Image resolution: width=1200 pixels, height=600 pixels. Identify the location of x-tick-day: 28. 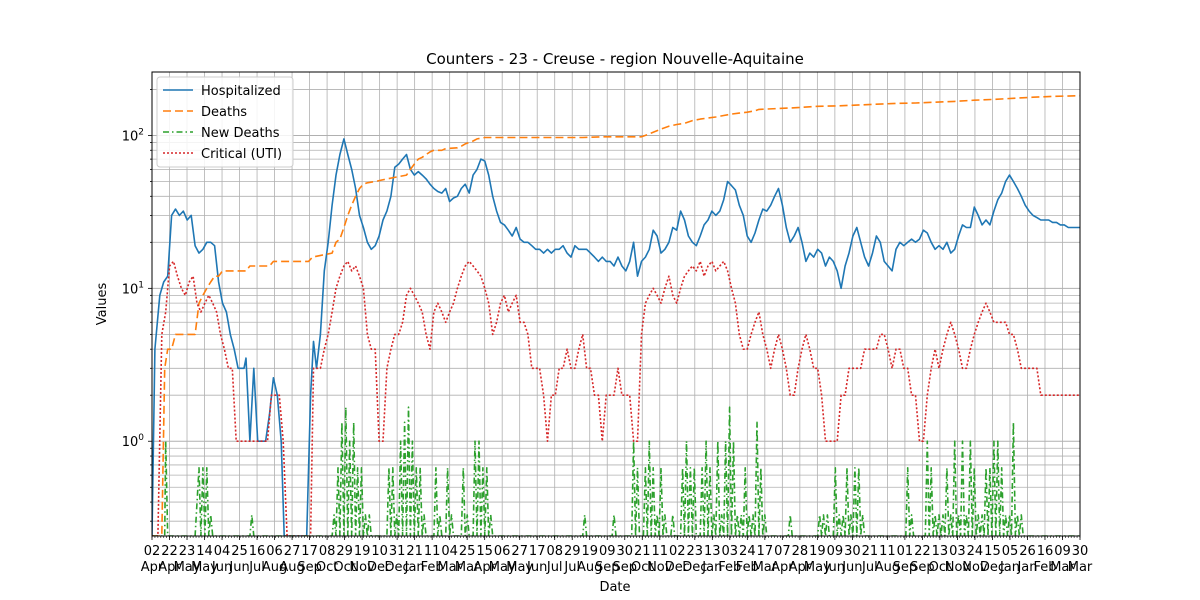
(800, 551).